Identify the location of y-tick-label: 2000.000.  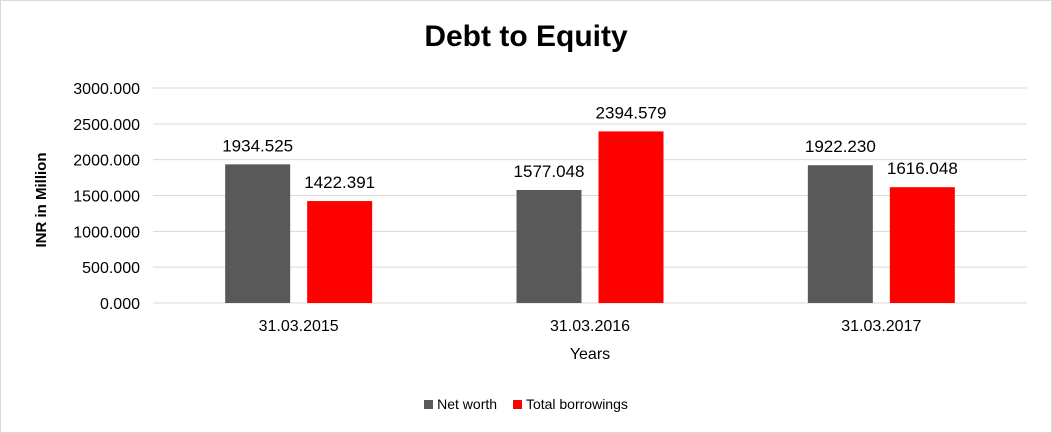
(106, 161).